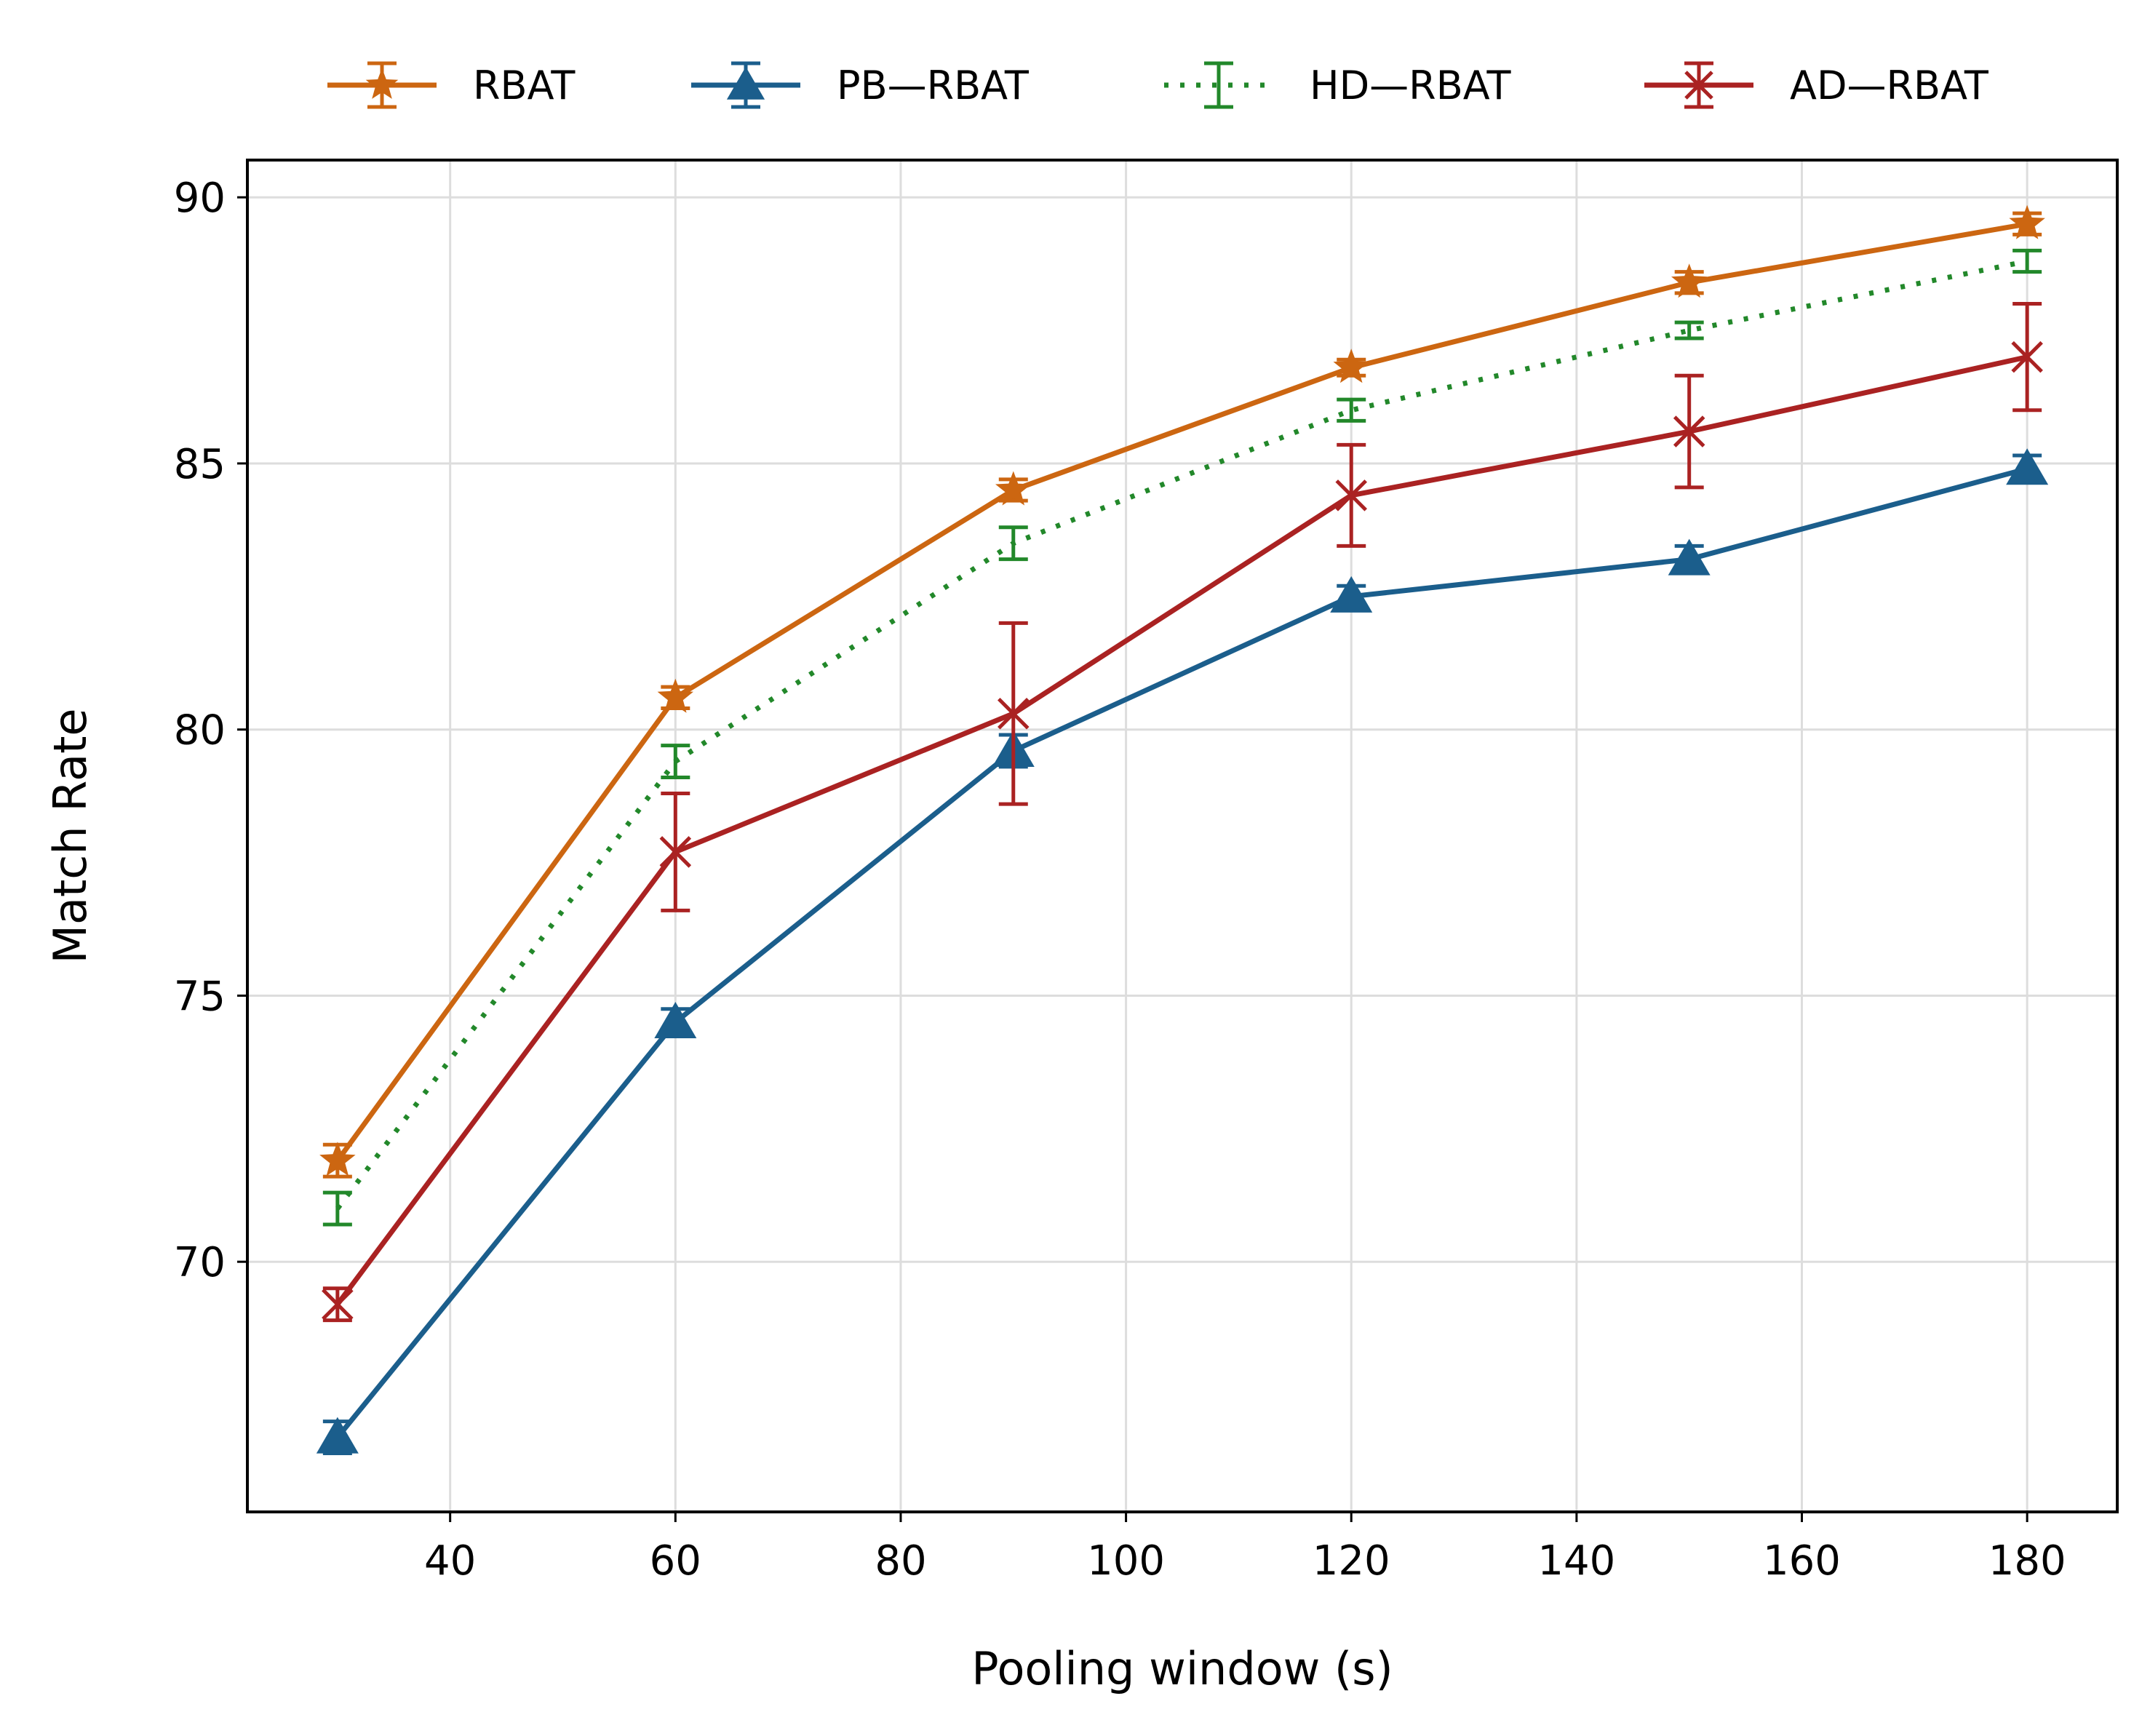 The width and height of the screenshot is (2150, 1736). Describe the element at coordinates (200, 730) in the screenshot. I see `y-tick-label: 80` at that location.